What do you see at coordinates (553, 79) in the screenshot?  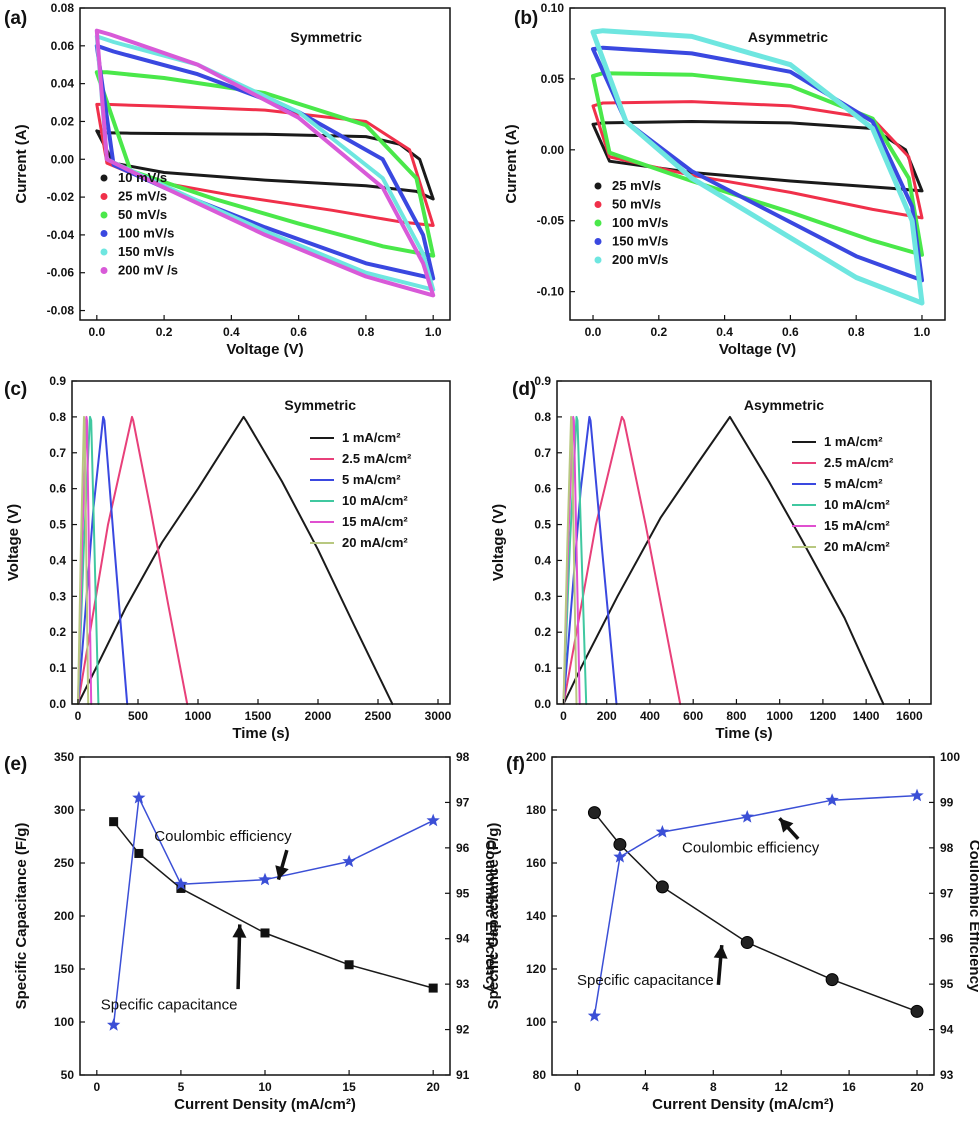 I see `y-tick-label-b-3: 0.05` at bounding box center [553, 79].